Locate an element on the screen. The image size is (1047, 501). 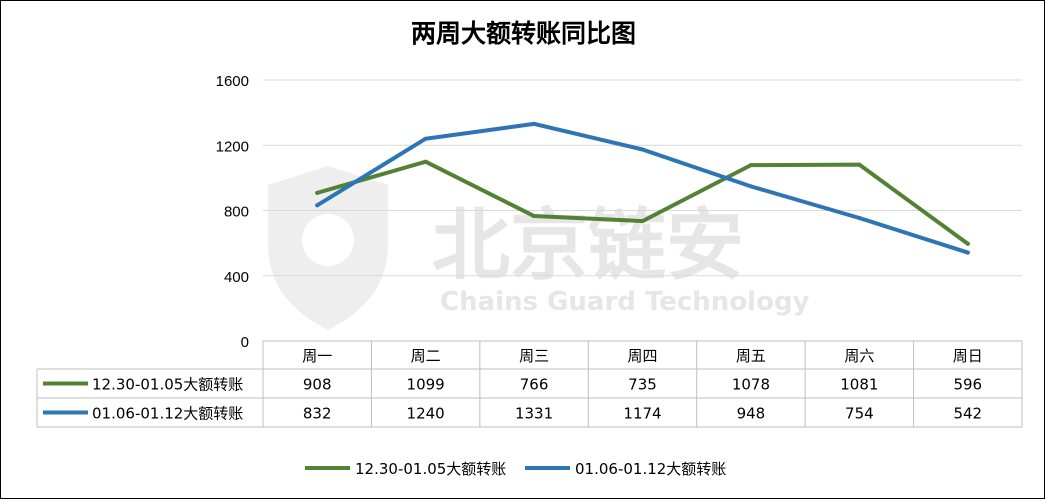
y-tick-label: 1200 is located at coordinates (232, 146).